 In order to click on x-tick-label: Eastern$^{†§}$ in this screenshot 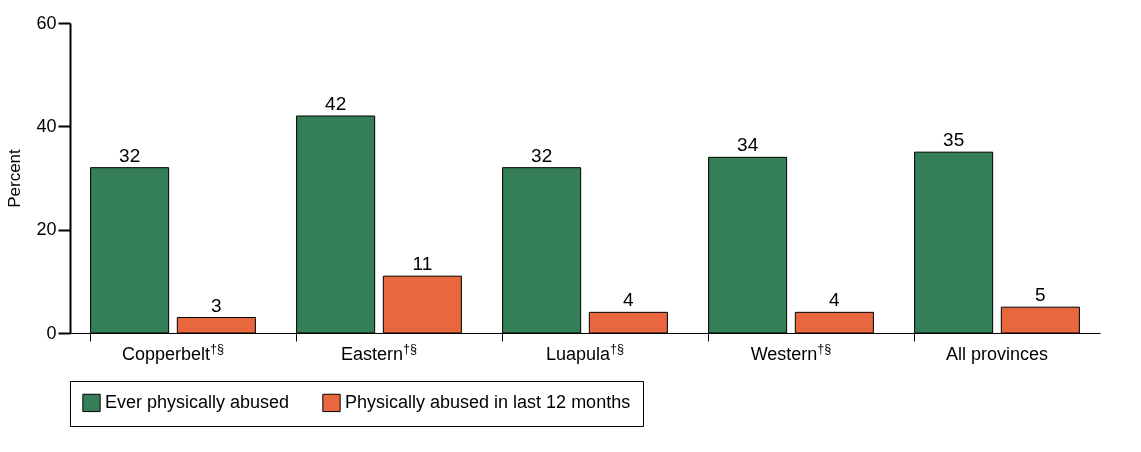, I will do `click(379, 352)`.